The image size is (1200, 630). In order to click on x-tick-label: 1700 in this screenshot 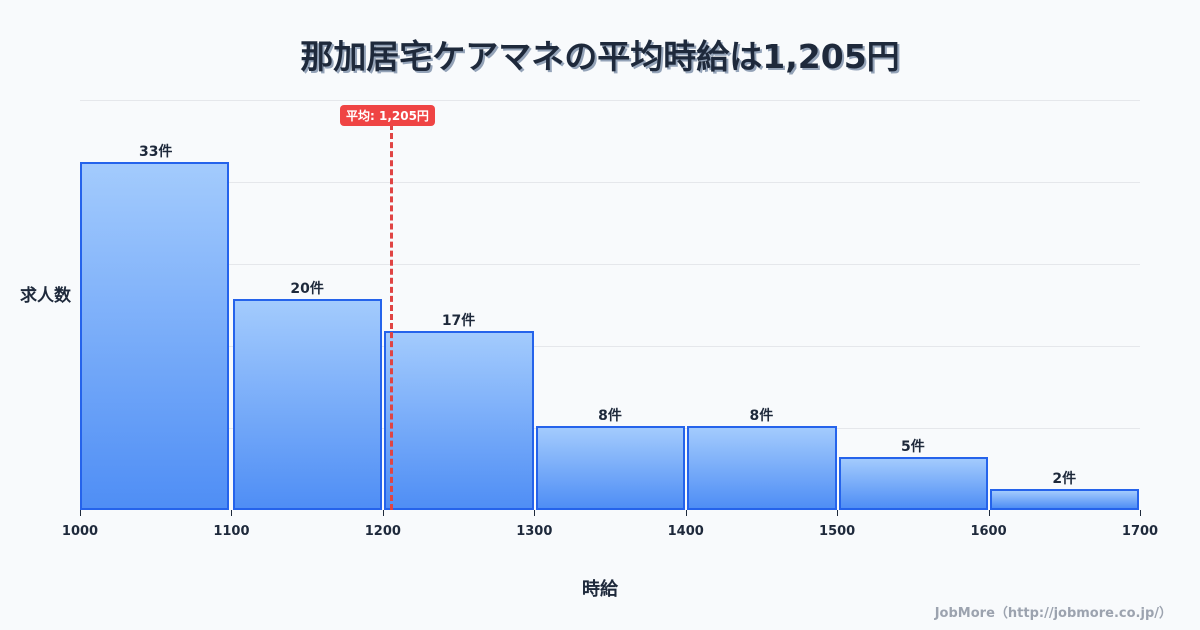, I will do `click(1140, 531)`.